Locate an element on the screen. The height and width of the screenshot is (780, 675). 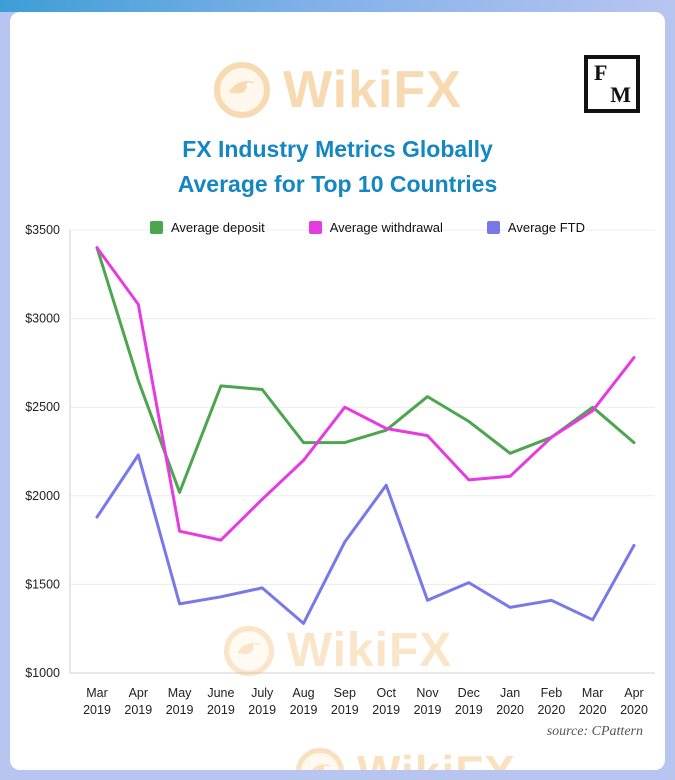
x-tick-month: Feb is located at coordinates (552, 693).